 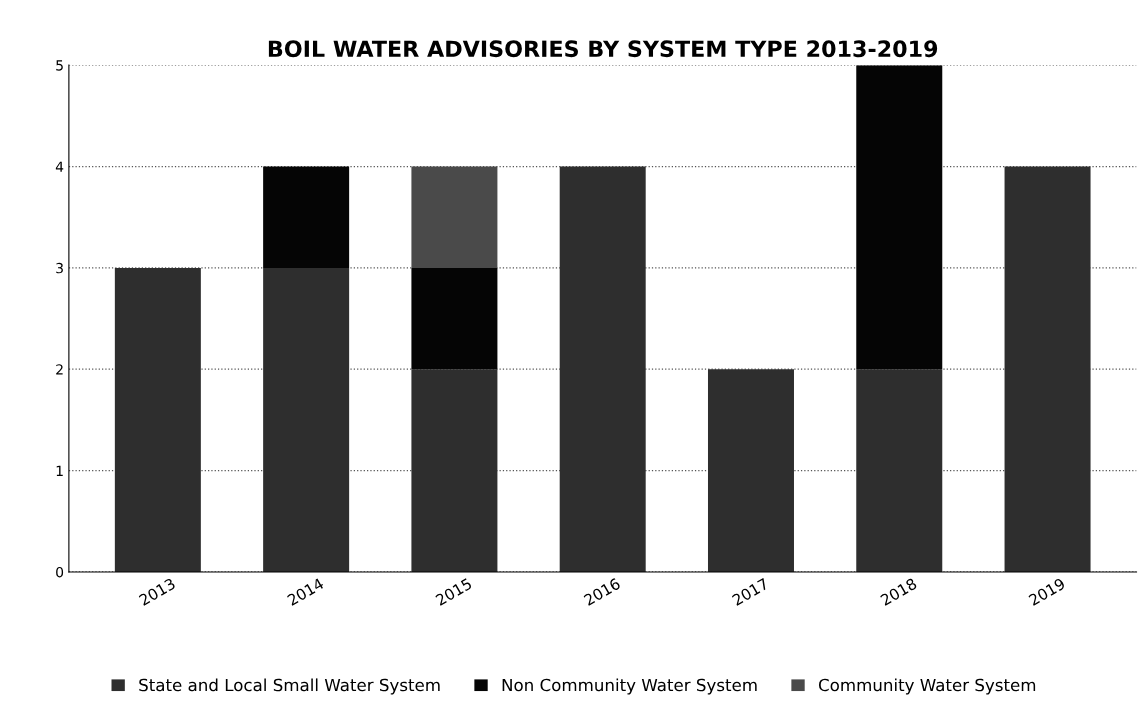 What do you see at coordinates (927, 686) in the screenshot?
I see `legend-label: Community Water System` at bounding box center [927, 686].